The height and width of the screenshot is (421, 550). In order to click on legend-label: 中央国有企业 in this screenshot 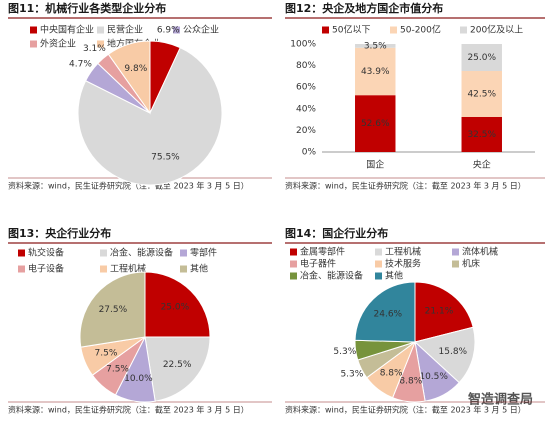, I will do `click(67, 30)`.